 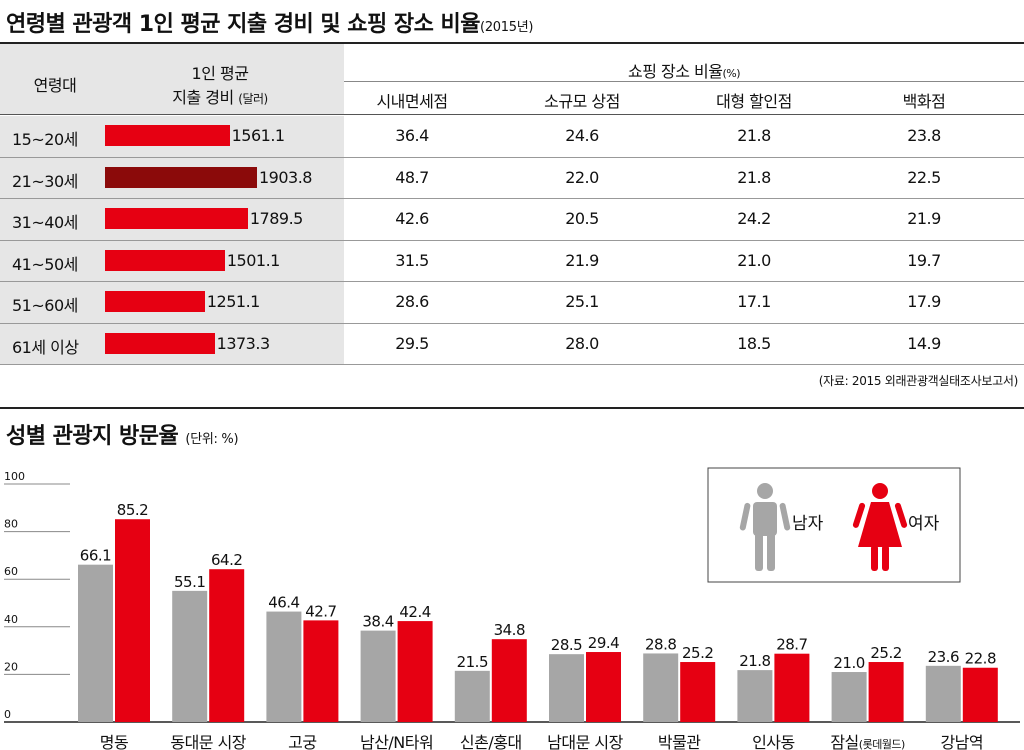 I want to click on age-label: 31~40세, so click(x=45, y=222).